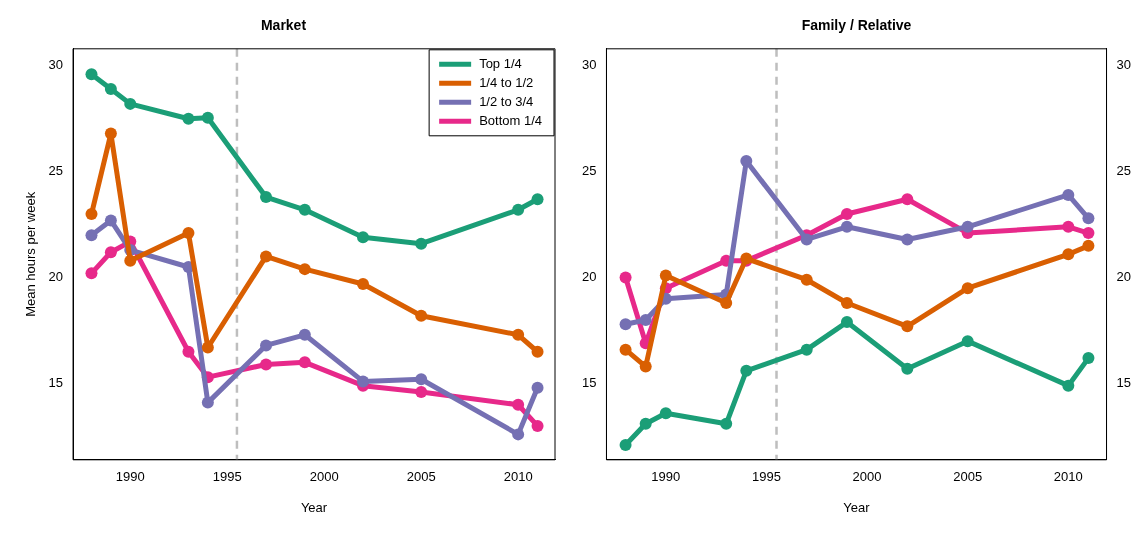 The image size is (1143, 534). I want to click on chart-title: Market, so click(283, 25).